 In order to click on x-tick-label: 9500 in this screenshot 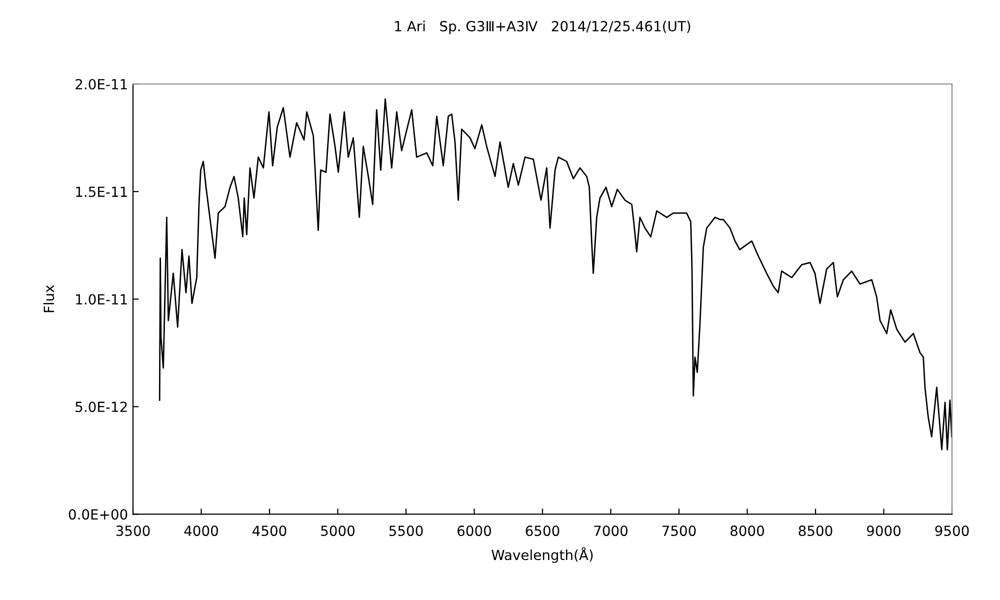, I will do `click(952, 531)`.